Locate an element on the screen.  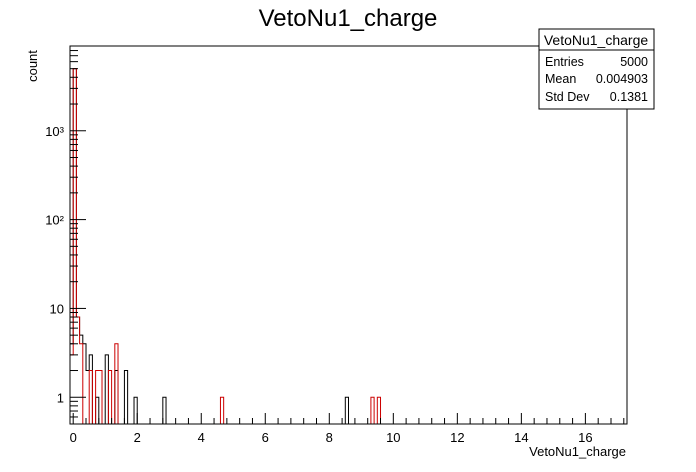
chart-title: VetoNu1_charge is located at coordinates (348, 18).